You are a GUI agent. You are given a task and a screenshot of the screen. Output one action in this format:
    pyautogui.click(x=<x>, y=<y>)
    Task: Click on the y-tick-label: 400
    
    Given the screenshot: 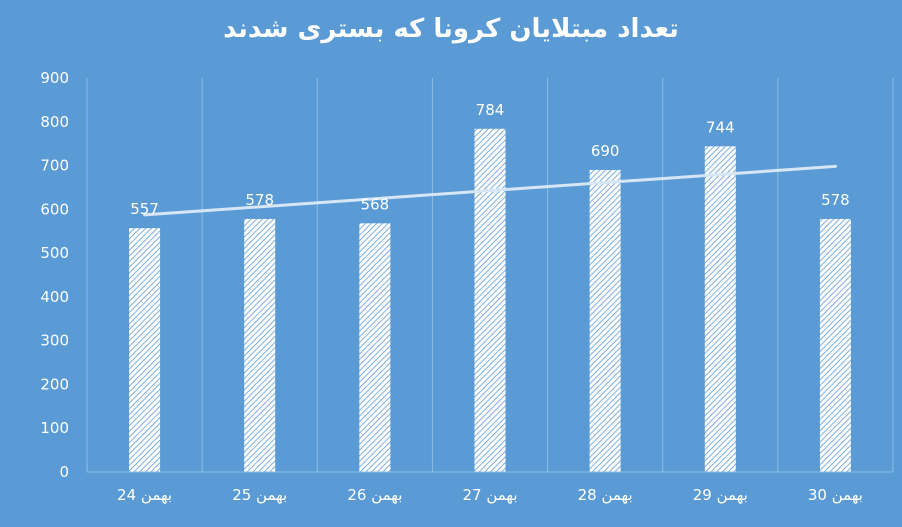 What is the action you would take?
    pyautogui.click(x=54, y=297)
    